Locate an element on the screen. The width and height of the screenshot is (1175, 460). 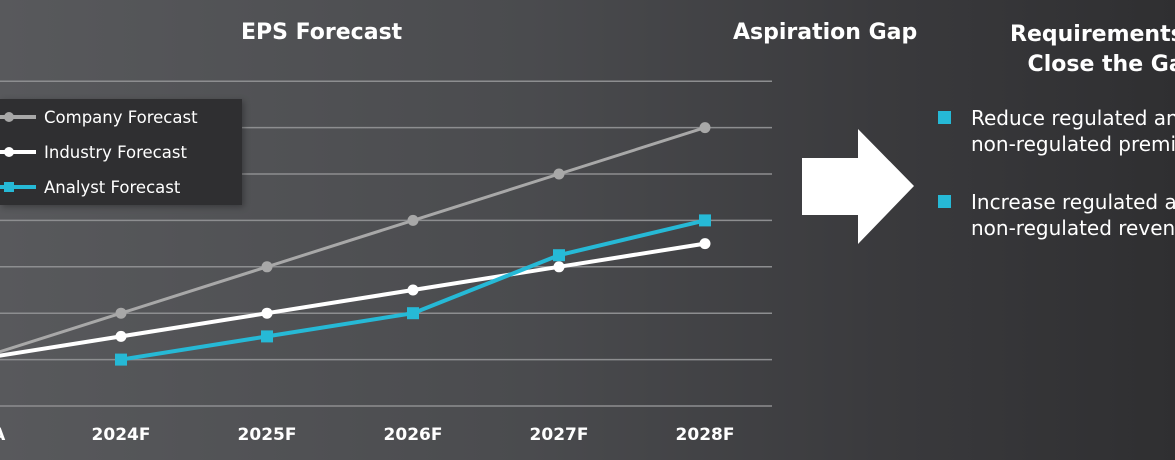
x-tick-label: 2028F is located at coordinates (705, 435).